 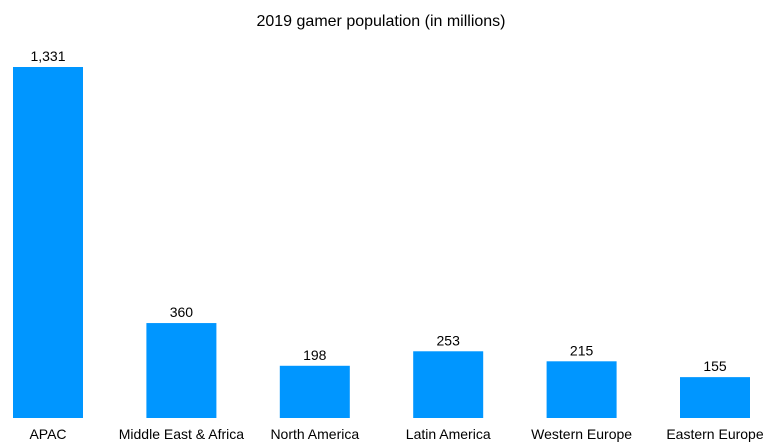 I want to click on chart-title: 2019 gamer population (in millions), so click(x=380, y=21).